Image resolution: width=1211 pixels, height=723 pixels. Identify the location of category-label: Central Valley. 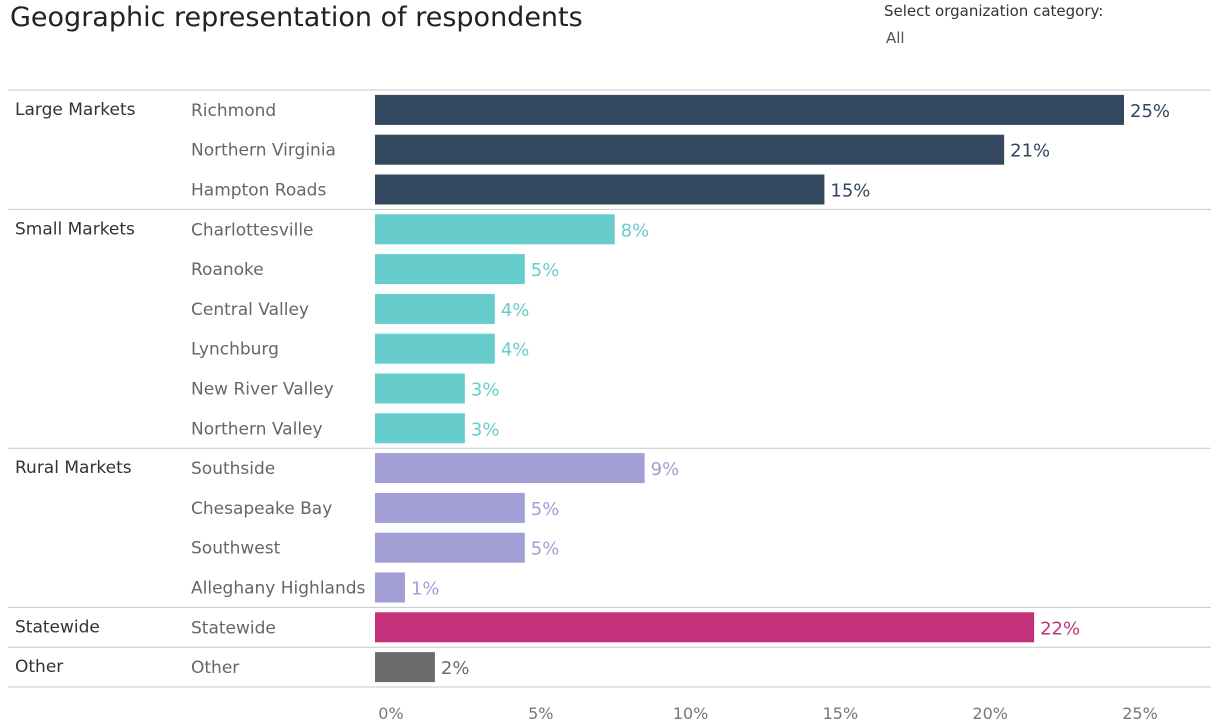
(250, 310).